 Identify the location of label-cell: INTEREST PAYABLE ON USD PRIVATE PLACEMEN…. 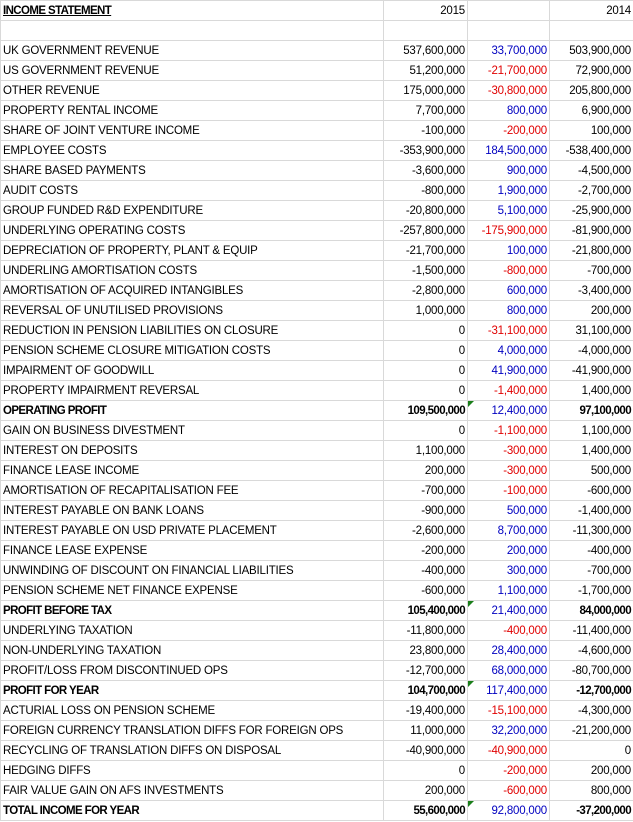
(192, 530).